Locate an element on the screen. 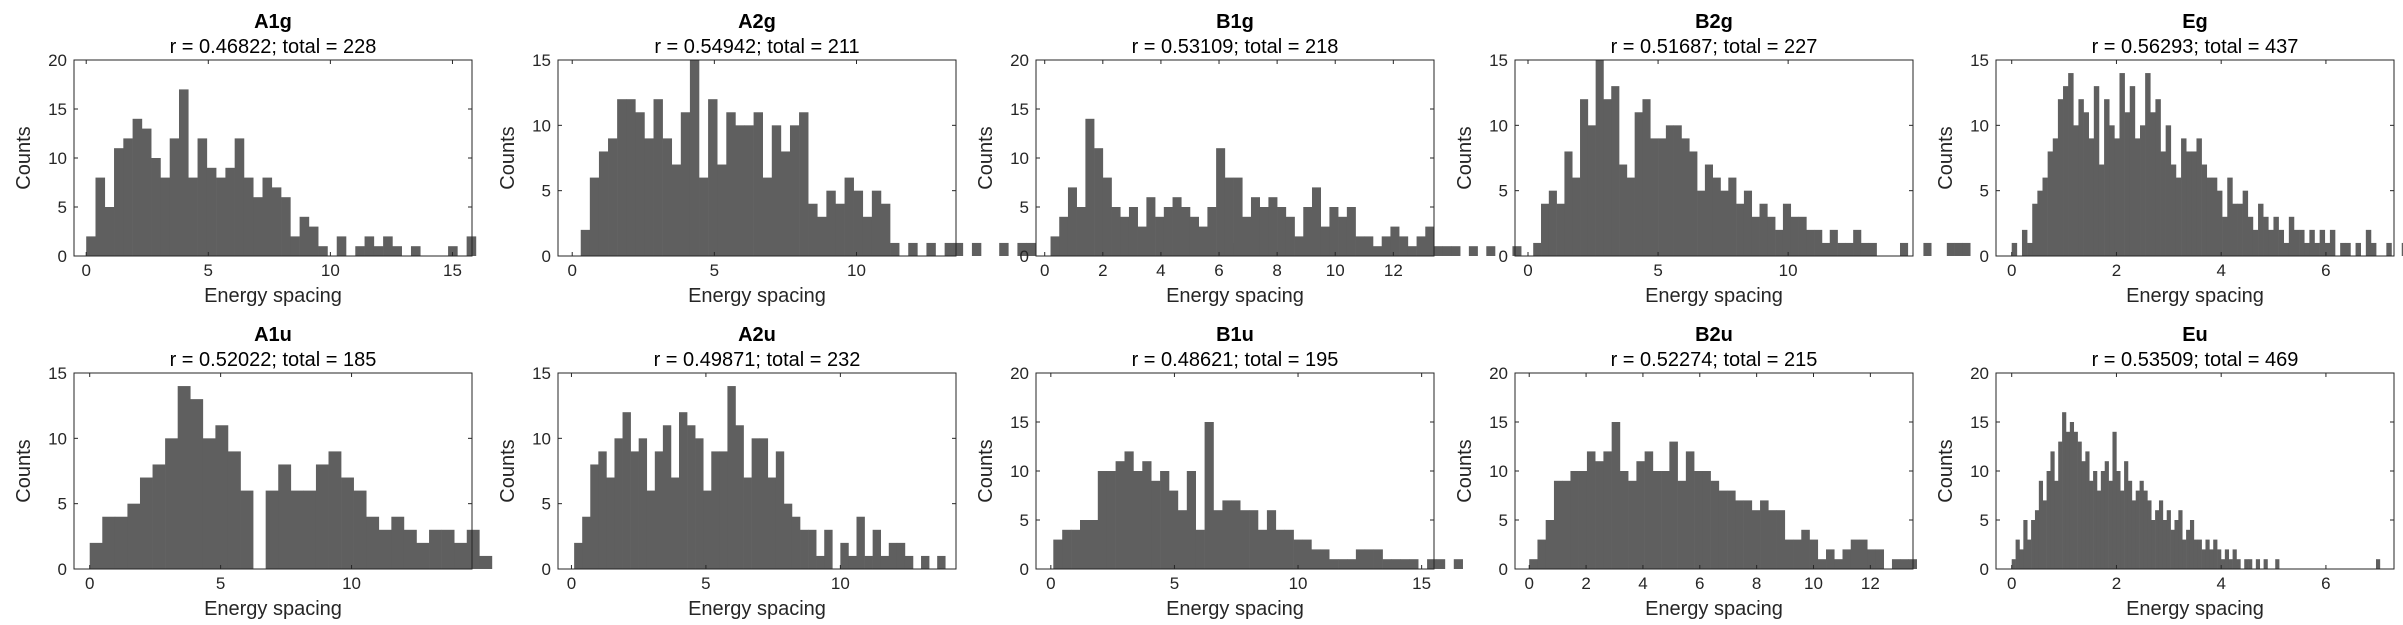 This screenshot has width=2403, height=625. axes-box is located at coordinates (2195, 158).